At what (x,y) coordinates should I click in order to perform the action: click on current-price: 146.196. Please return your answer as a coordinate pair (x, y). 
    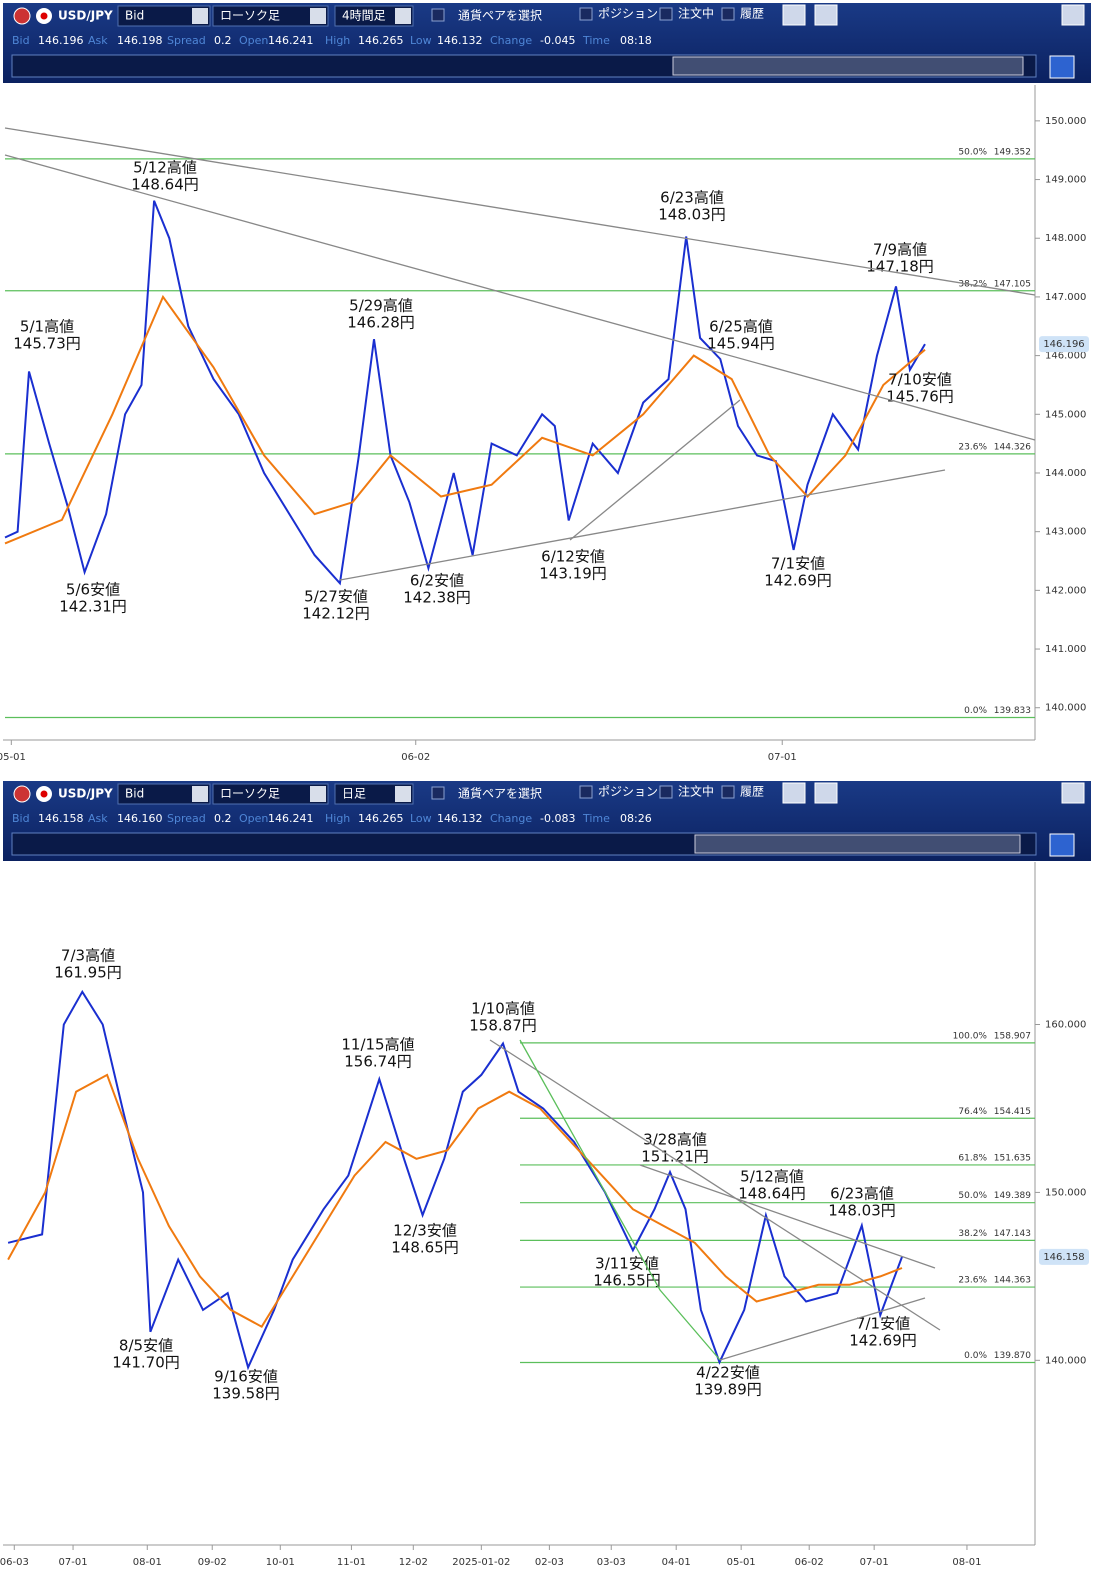
    Looking at the image, I should click on (1063, 344).